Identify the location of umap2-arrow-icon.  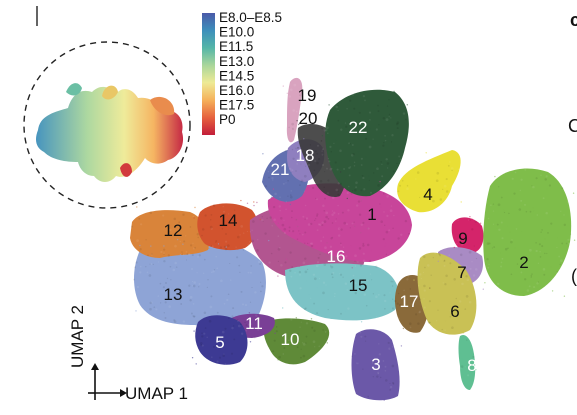
(95, 366).